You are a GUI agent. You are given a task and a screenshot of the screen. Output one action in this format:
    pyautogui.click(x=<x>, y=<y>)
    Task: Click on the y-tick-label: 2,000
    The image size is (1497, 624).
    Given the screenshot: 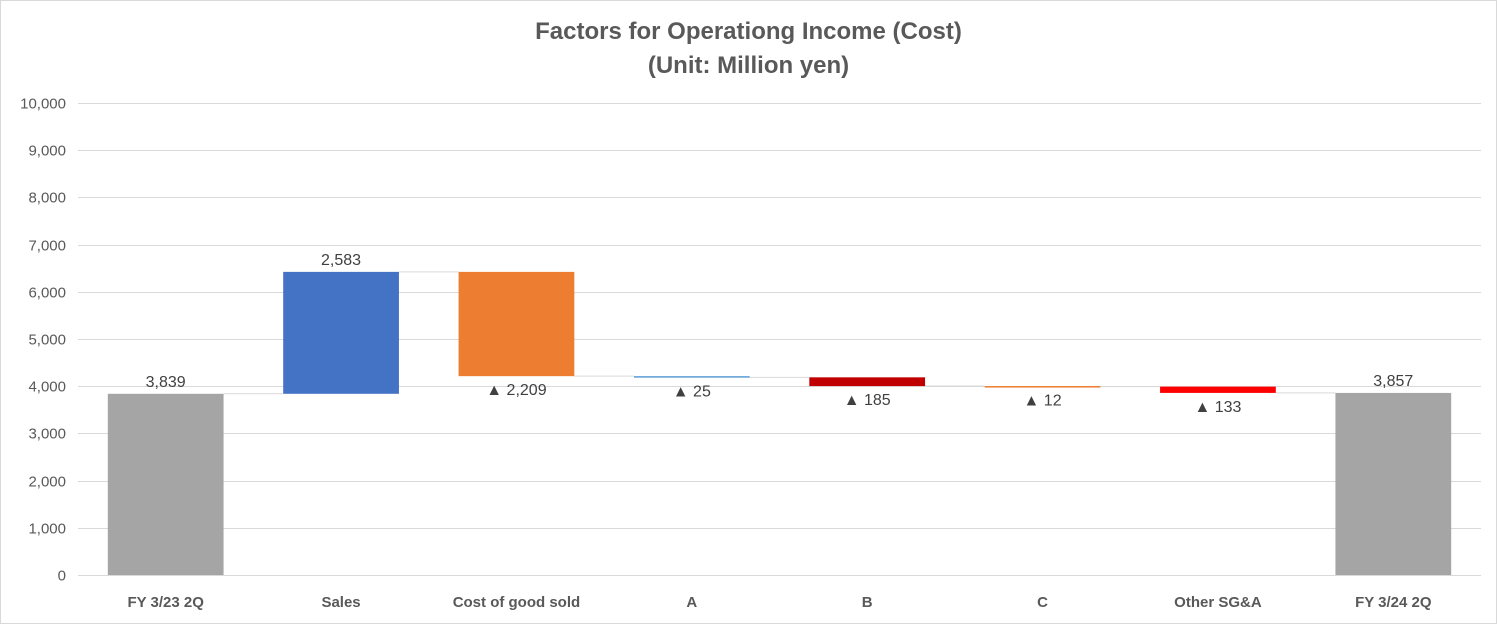 What is the action you would take?
    pyautogui.click(x=47, y=482)
    